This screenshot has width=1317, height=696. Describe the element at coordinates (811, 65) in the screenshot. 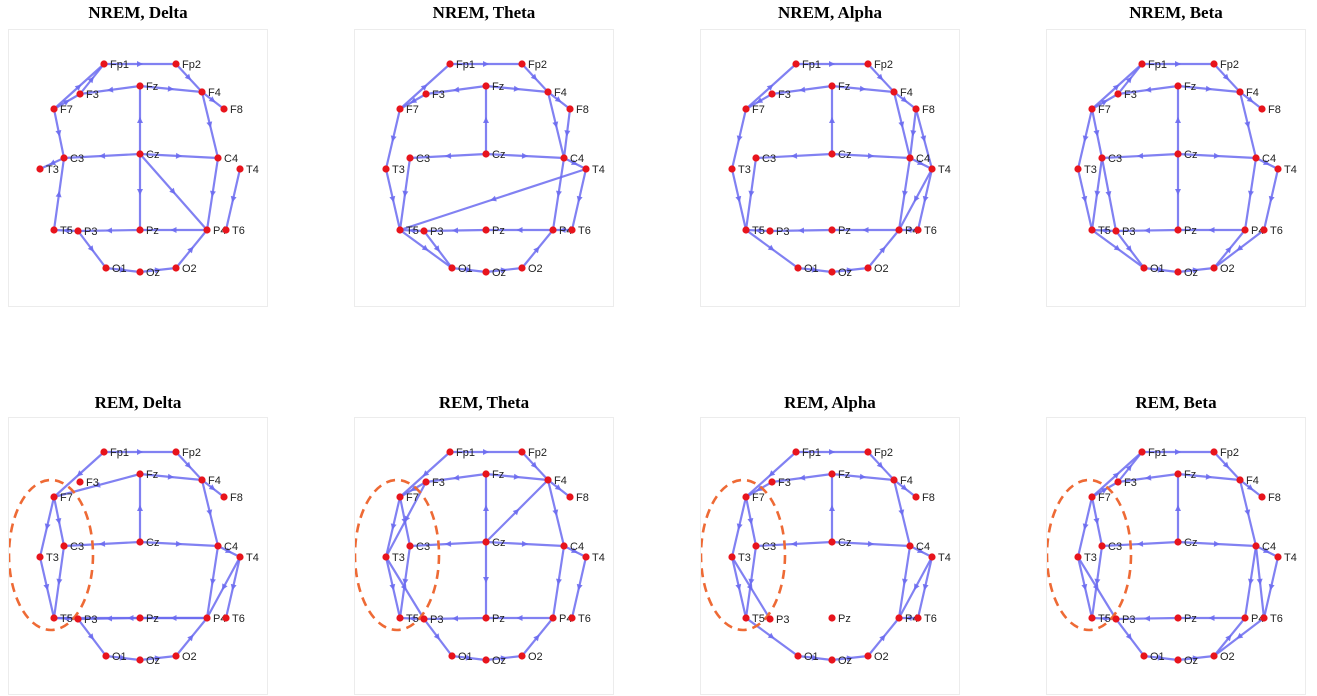

I see `electrode-label: Fp1` at that location.